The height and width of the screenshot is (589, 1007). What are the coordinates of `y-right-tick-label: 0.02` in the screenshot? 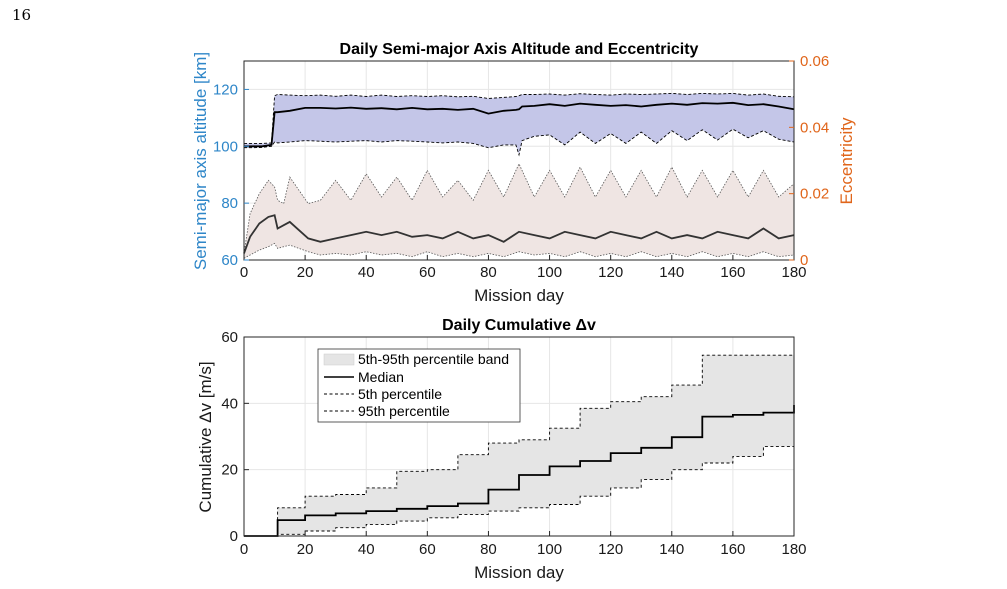 It's located at (814, 194).